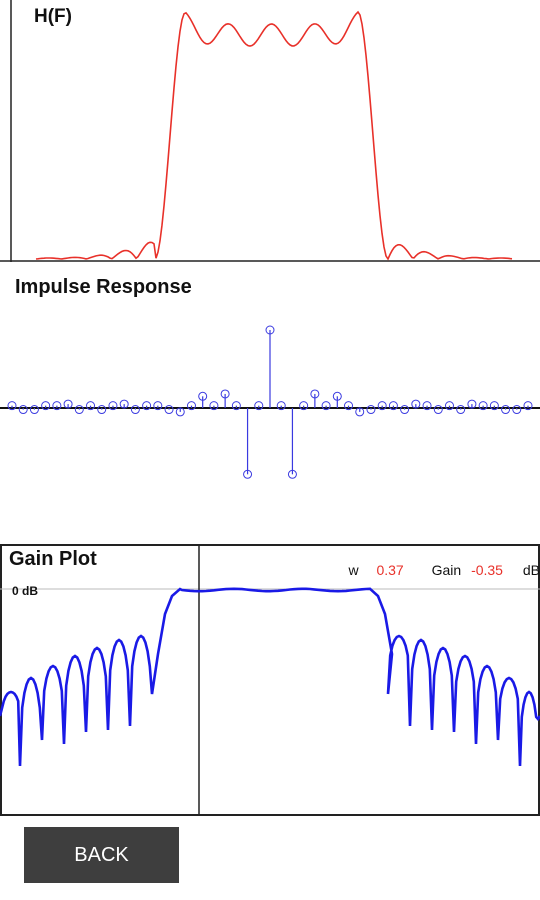  I want to click on gain-label: Gain, so click(446, 570).